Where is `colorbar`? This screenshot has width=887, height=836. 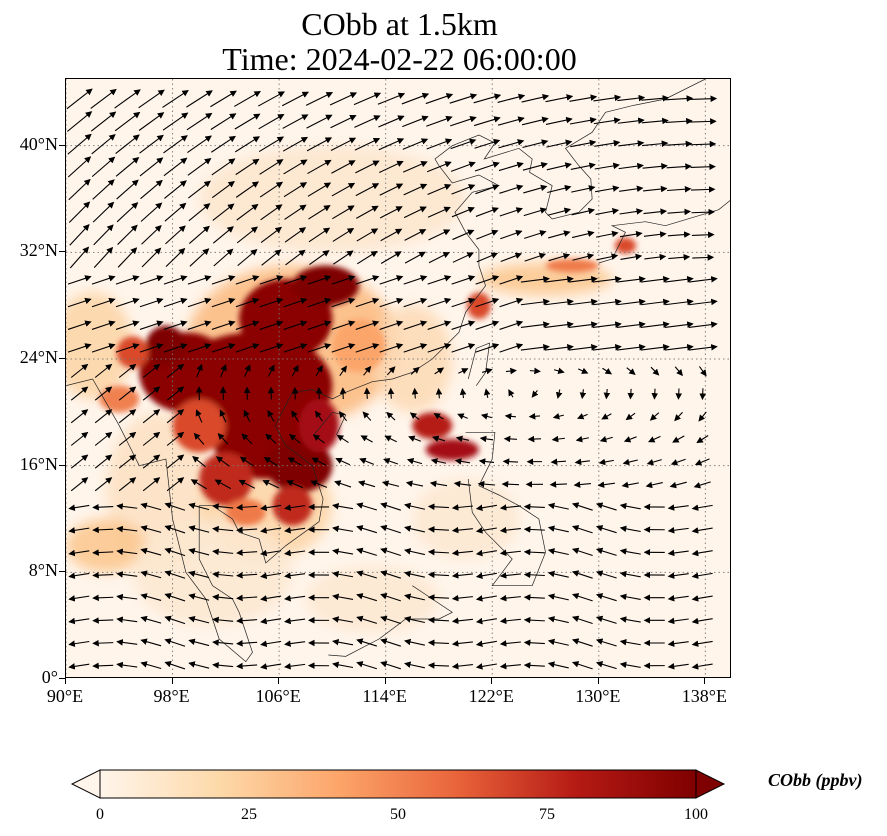
colorbar is located at coordinates (398, 784).